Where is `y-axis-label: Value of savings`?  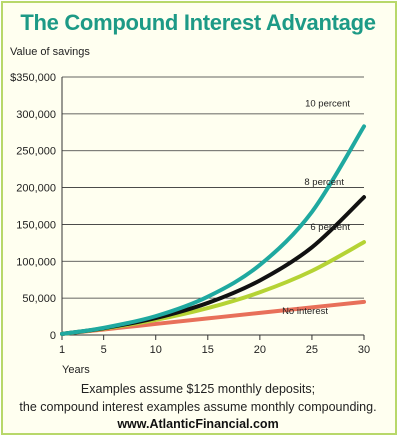
y-axis-label: Value of savings is located at coordinates (50, 52).